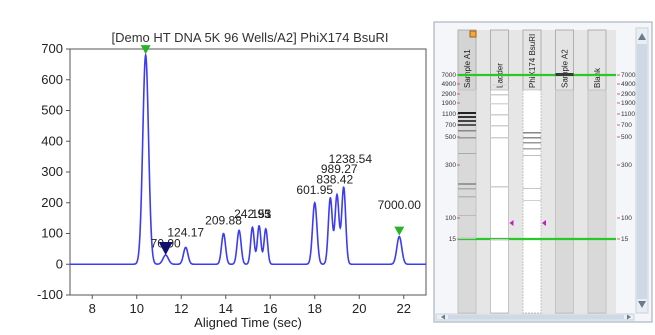  Describe the element at coordinates (50, 294) in the screenshot. I see `y-tick-label: -100` at that location.